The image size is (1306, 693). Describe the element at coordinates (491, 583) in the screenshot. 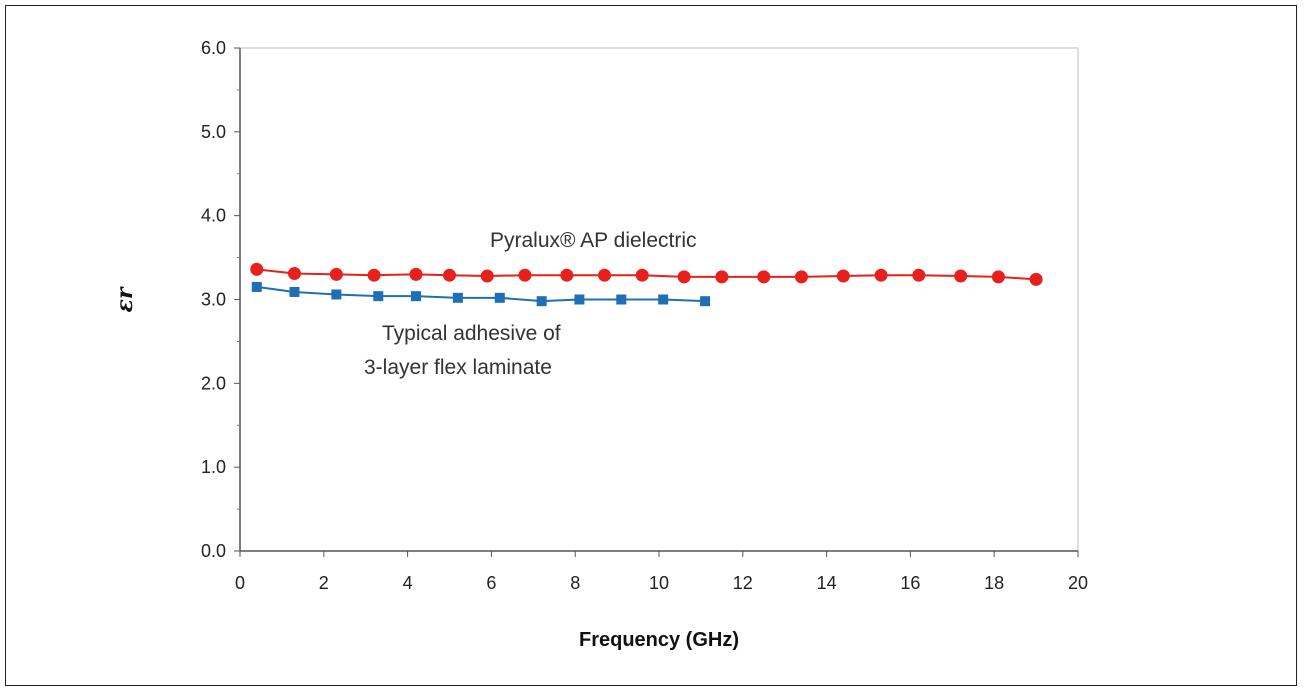

I see `x-tick-label: 6` at that location.